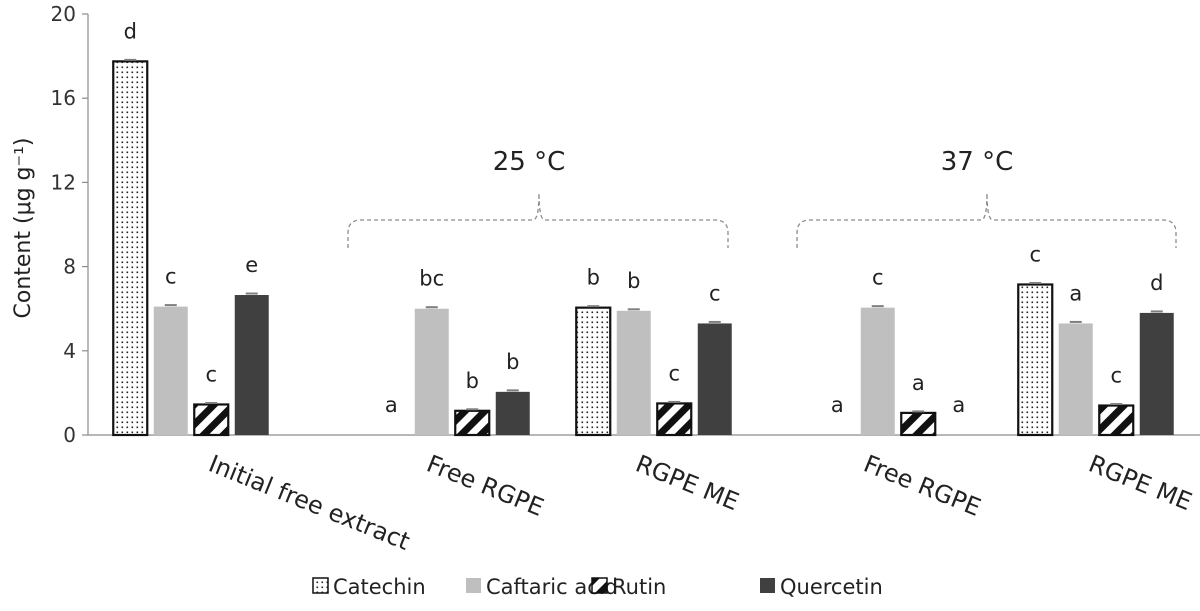 The height and width of the screenshot is (611, 1200). I want to click on legend-label: Rutin, so click(639, 587).